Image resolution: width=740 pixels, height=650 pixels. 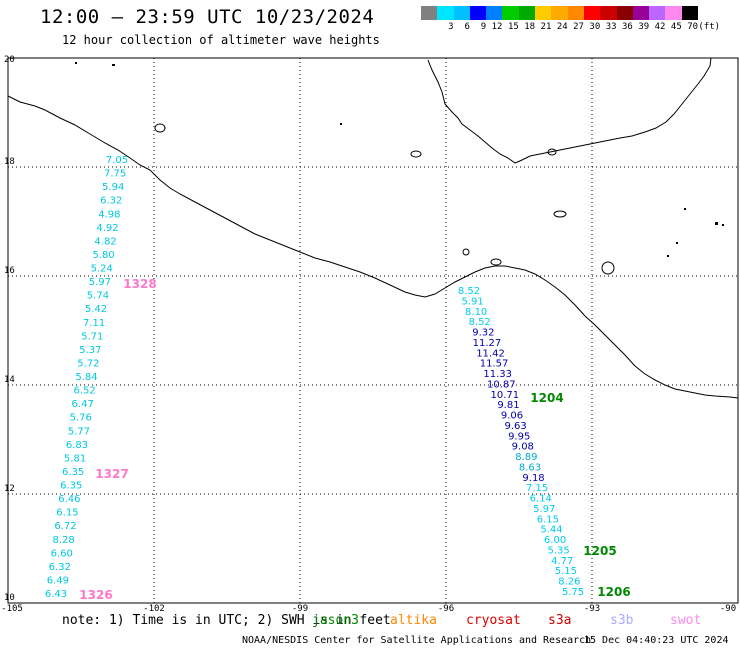 I want to click on swh-value-west: 5.77, so click(x=79, y=431).